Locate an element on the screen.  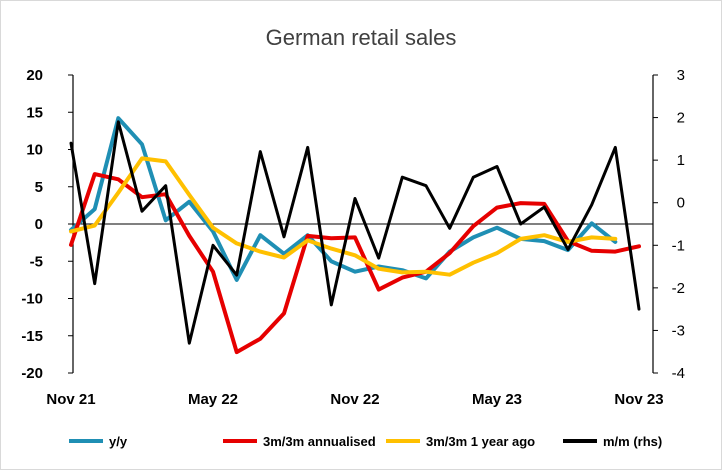
x-tick-label: May 23 is located at coordinates (497, 399).